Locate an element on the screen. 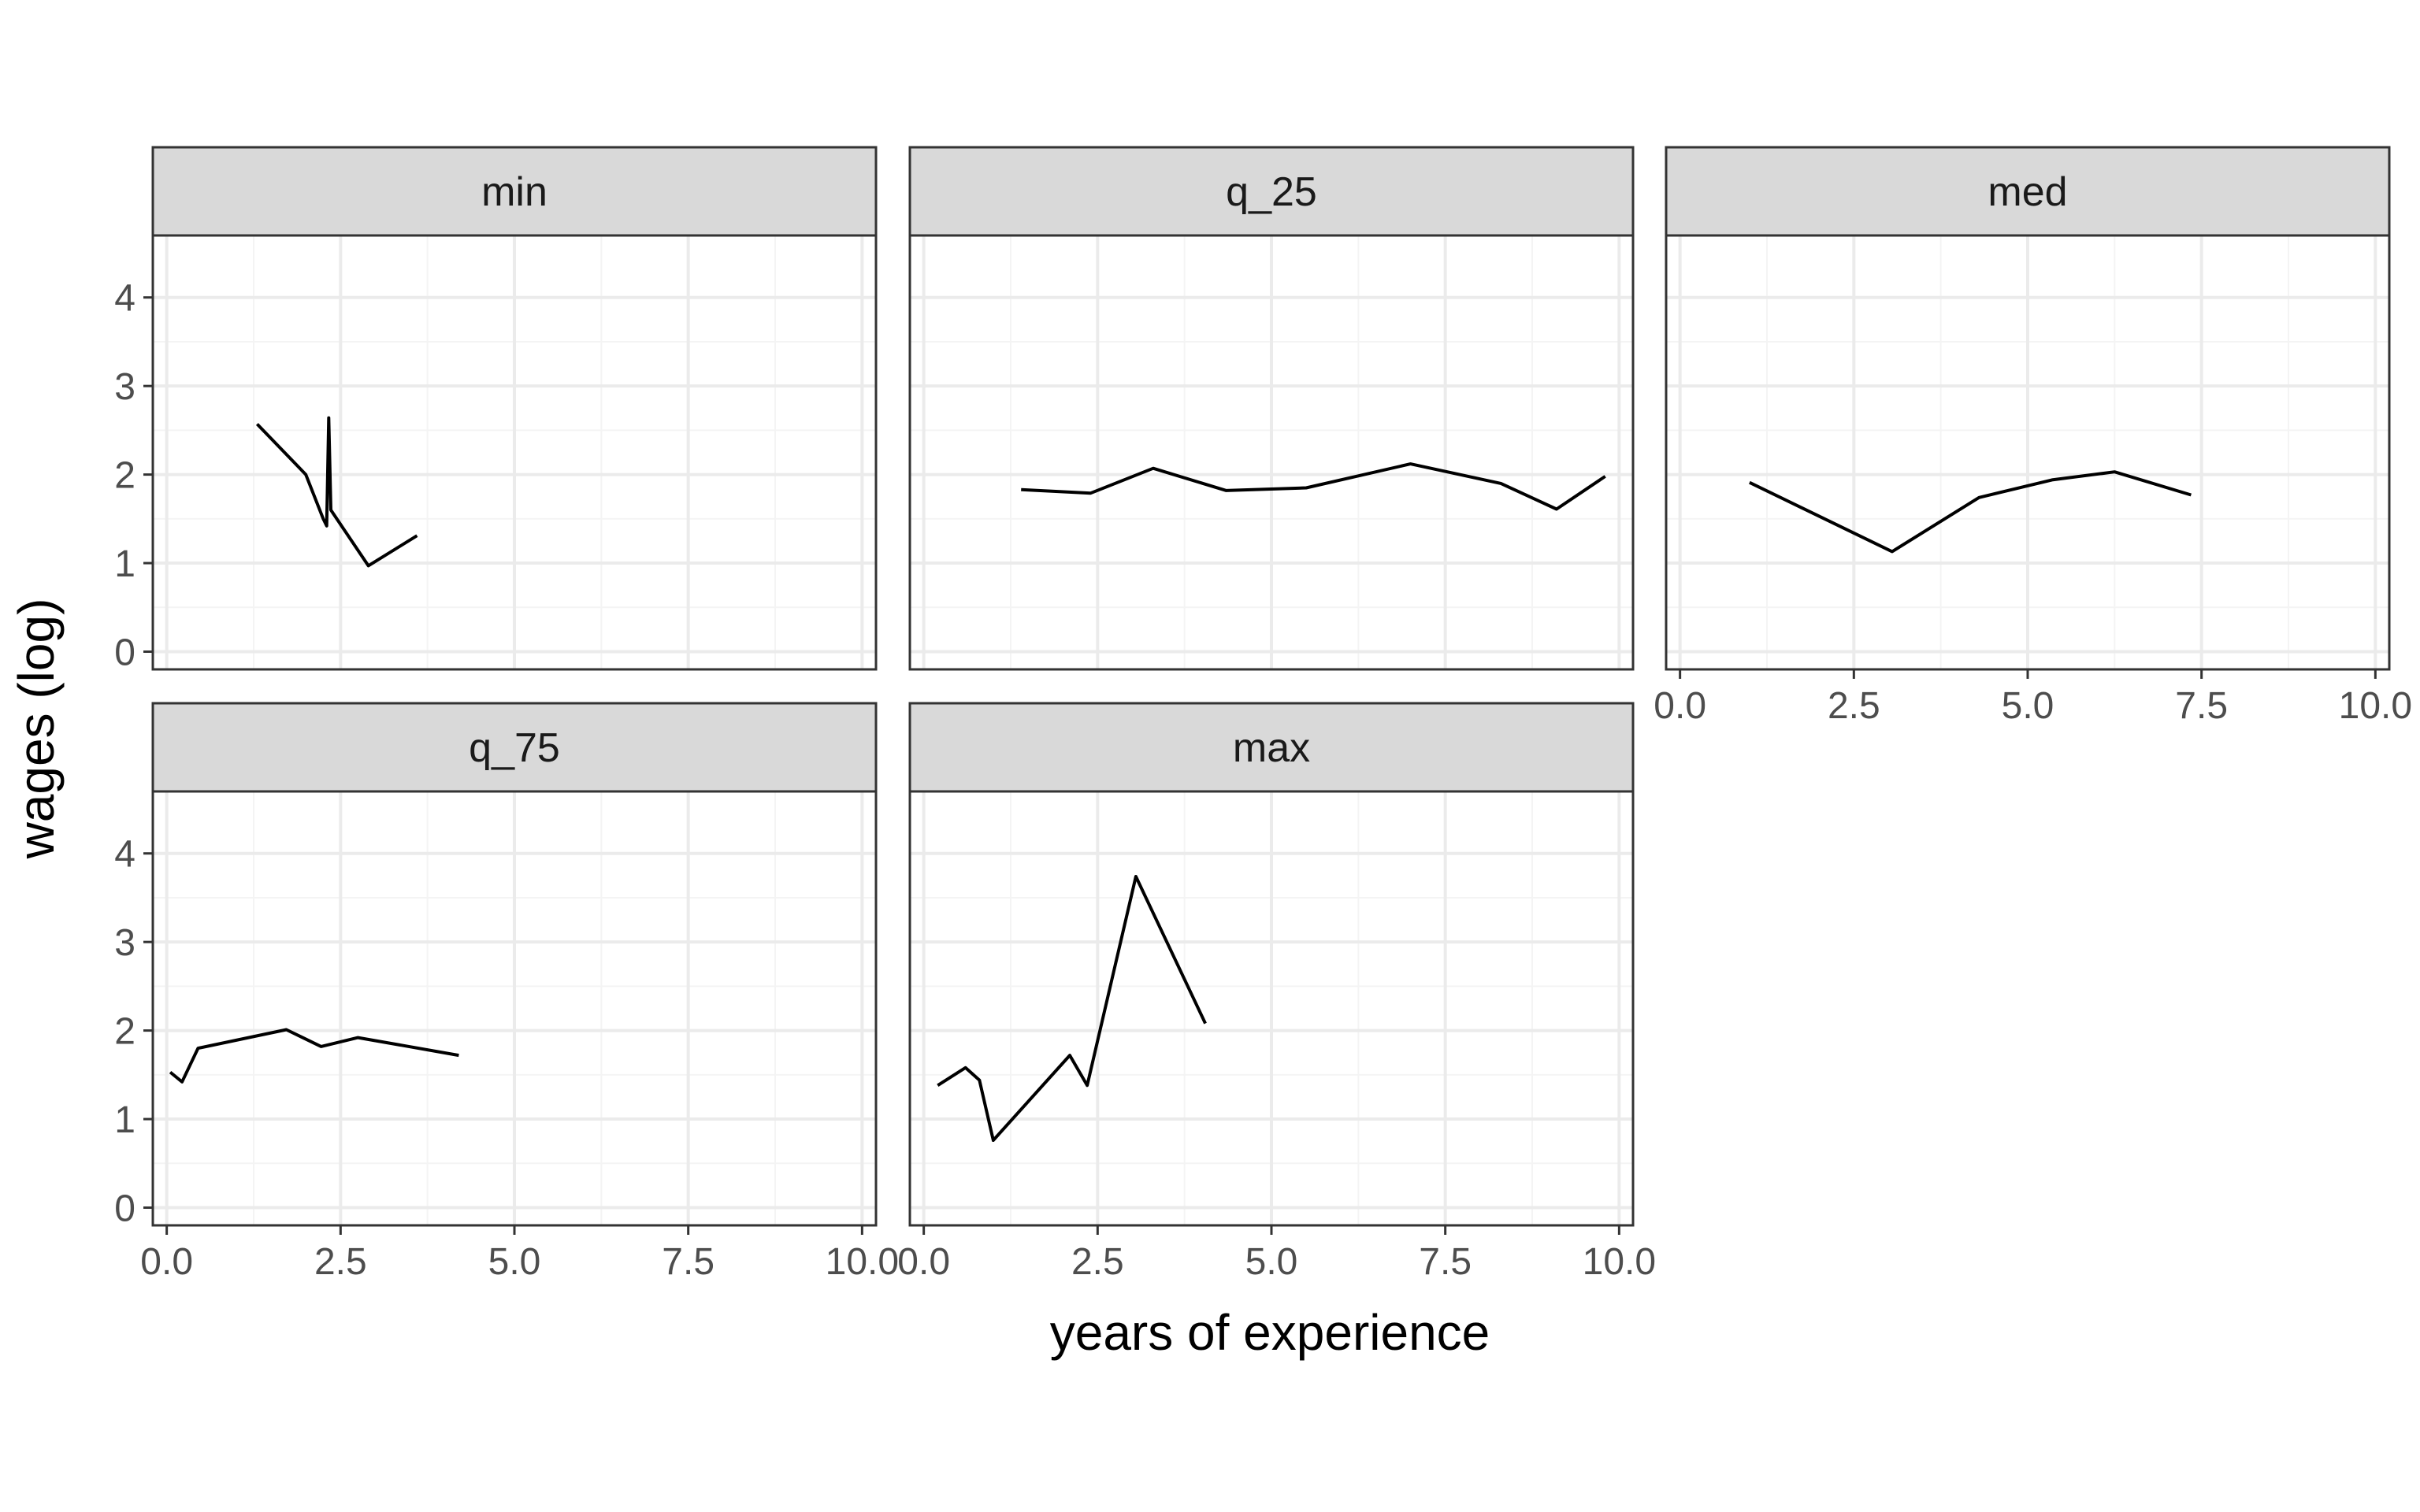 This screenshot has width=2420, height=1512. series-line-max is located at coordinates (1072, 1008).